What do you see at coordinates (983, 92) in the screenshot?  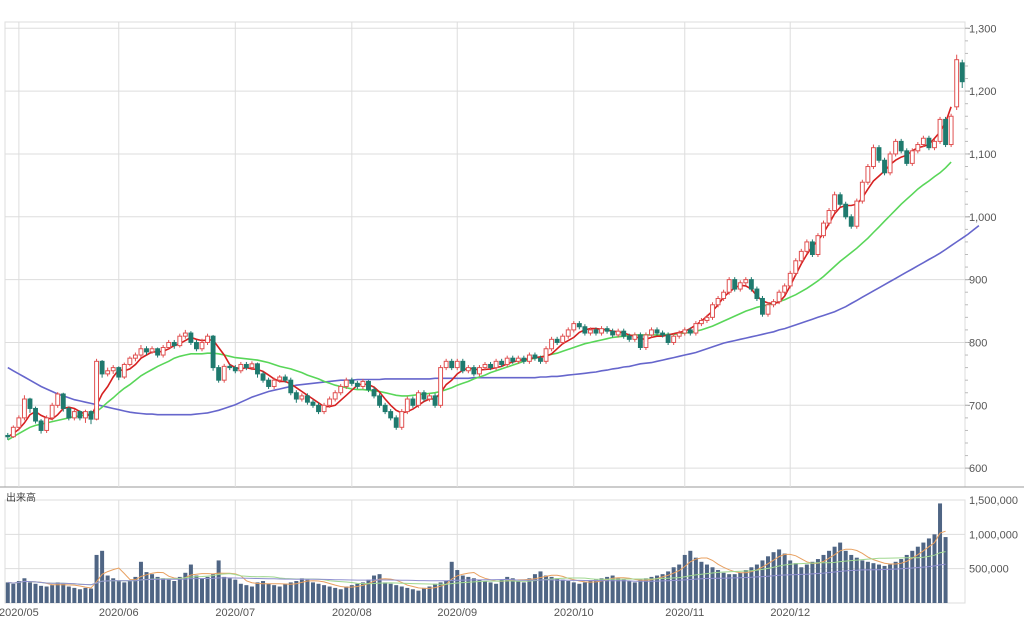 I see `price-tick-label: 1,200` at bounding box center [983, 92].